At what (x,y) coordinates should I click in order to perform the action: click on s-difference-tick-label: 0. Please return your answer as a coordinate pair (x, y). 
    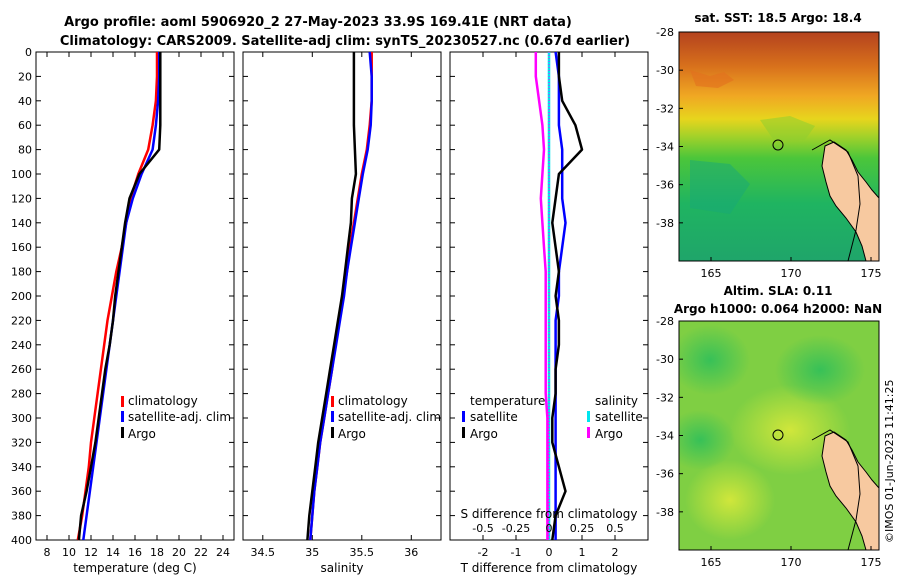
    Looking at the image, I should click on (549, 528).